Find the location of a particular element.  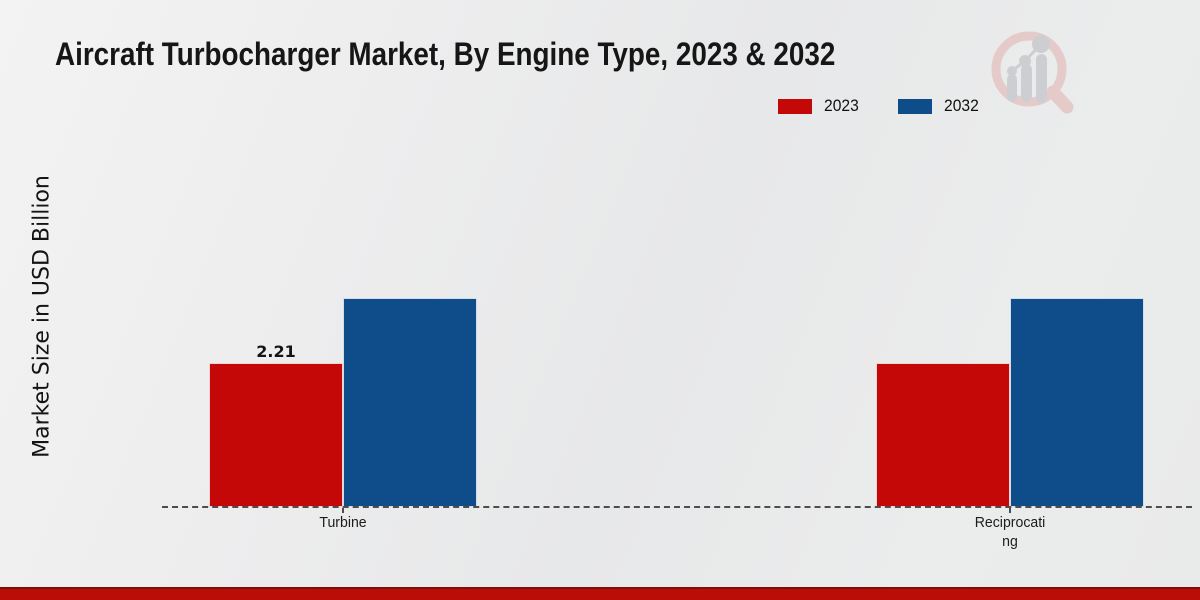

x-axis-baseline is located at coordinates (677, 507).